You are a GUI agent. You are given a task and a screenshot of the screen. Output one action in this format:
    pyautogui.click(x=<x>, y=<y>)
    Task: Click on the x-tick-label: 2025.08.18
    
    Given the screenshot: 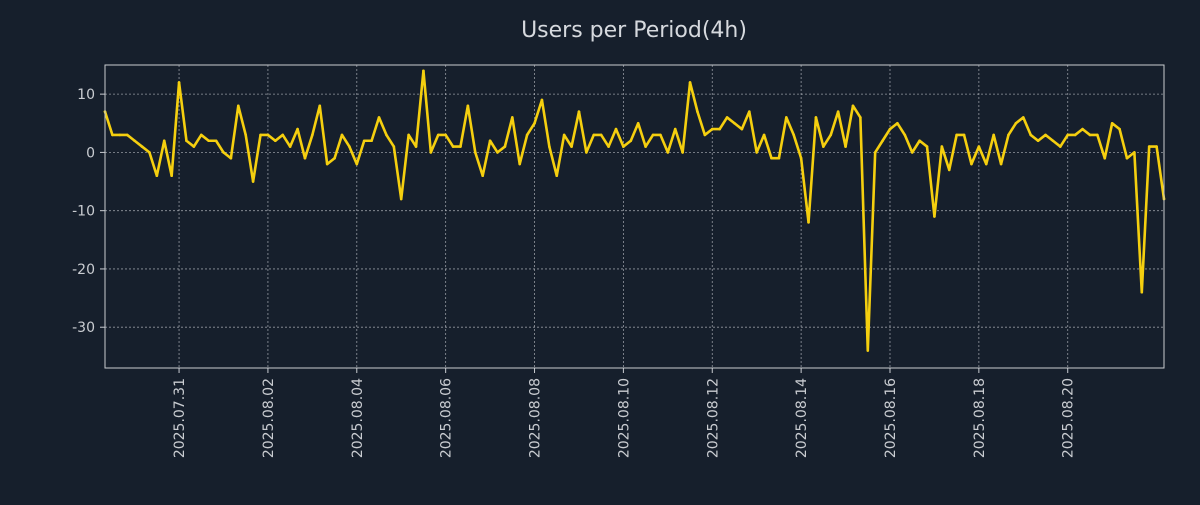 What is the action you would take?
    pyautogui.click(x=980, y=418)
    